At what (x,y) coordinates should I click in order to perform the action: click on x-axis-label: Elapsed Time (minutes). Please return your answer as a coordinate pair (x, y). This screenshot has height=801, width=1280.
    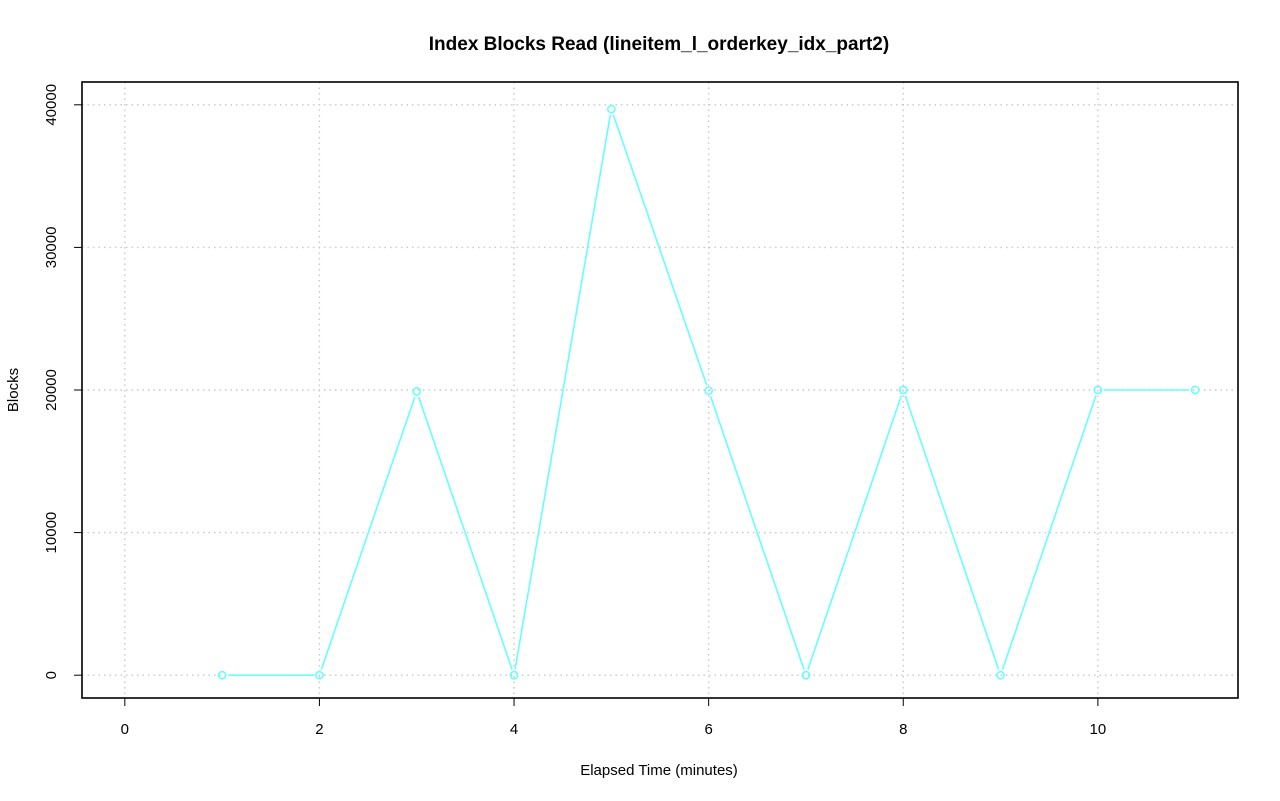
    Looking at the image, I should click on (659, 770).